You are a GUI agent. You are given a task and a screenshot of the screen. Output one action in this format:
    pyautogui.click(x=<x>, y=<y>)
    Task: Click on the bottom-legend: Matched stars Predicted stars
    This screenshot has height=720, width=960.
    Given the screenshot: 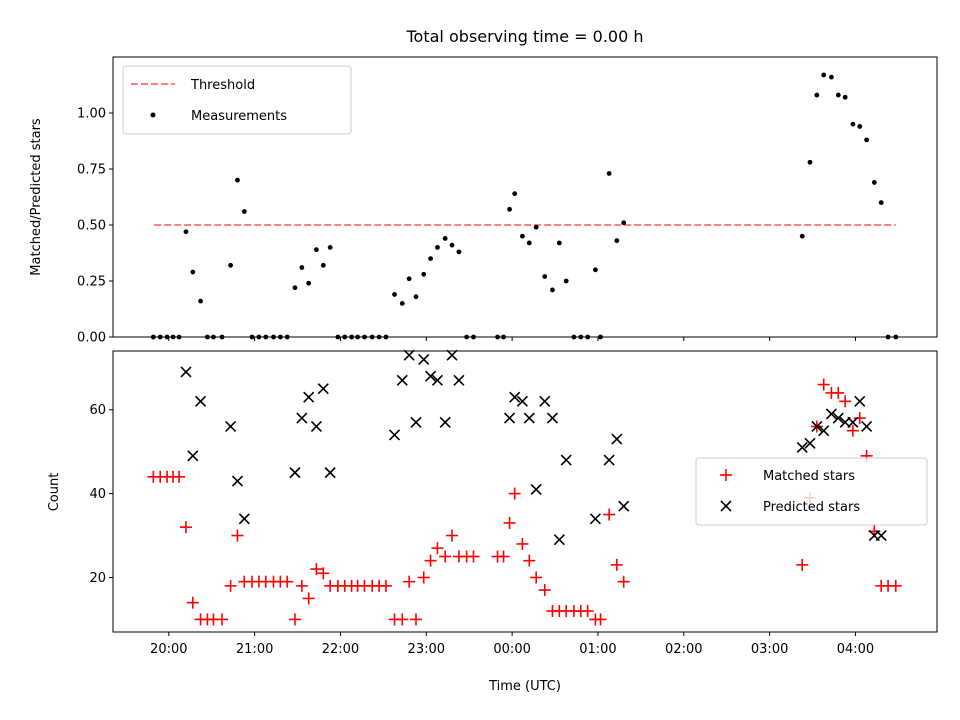 What is the action you would take?
    pyautogui.click(x=811, y=491)
    